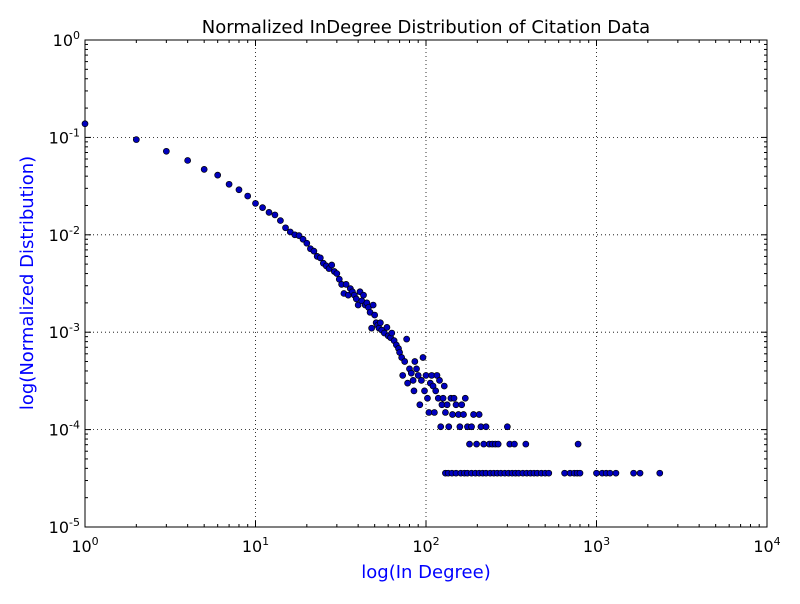 The width and height of the screenshot is (800, 604). I want to click on y-tick-label: 10⁻³, so click(64, 331).